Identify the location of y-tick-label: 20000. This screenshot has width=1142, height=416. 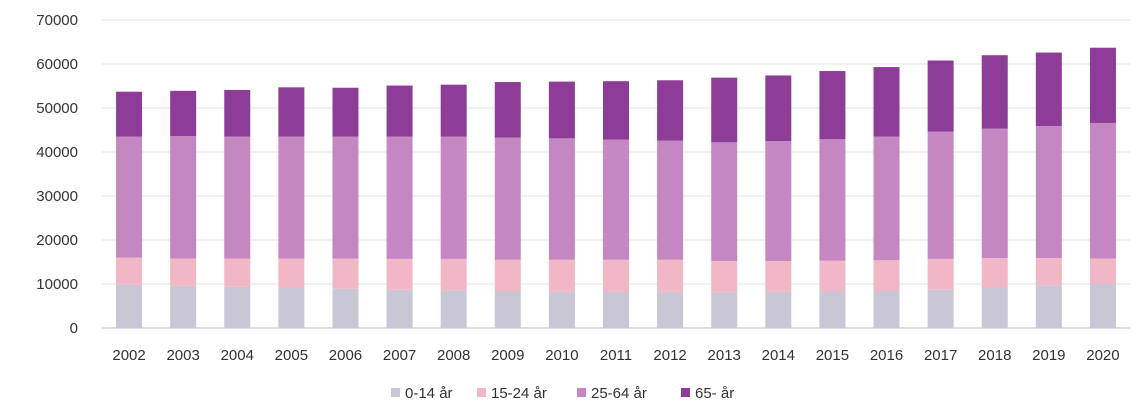
(57, 240).